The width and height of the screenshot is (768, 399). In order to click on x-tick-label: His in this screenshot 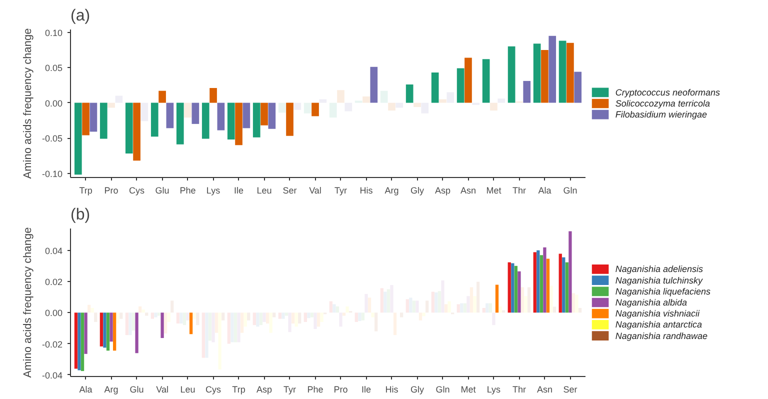, I will do `click(367, 191)`.